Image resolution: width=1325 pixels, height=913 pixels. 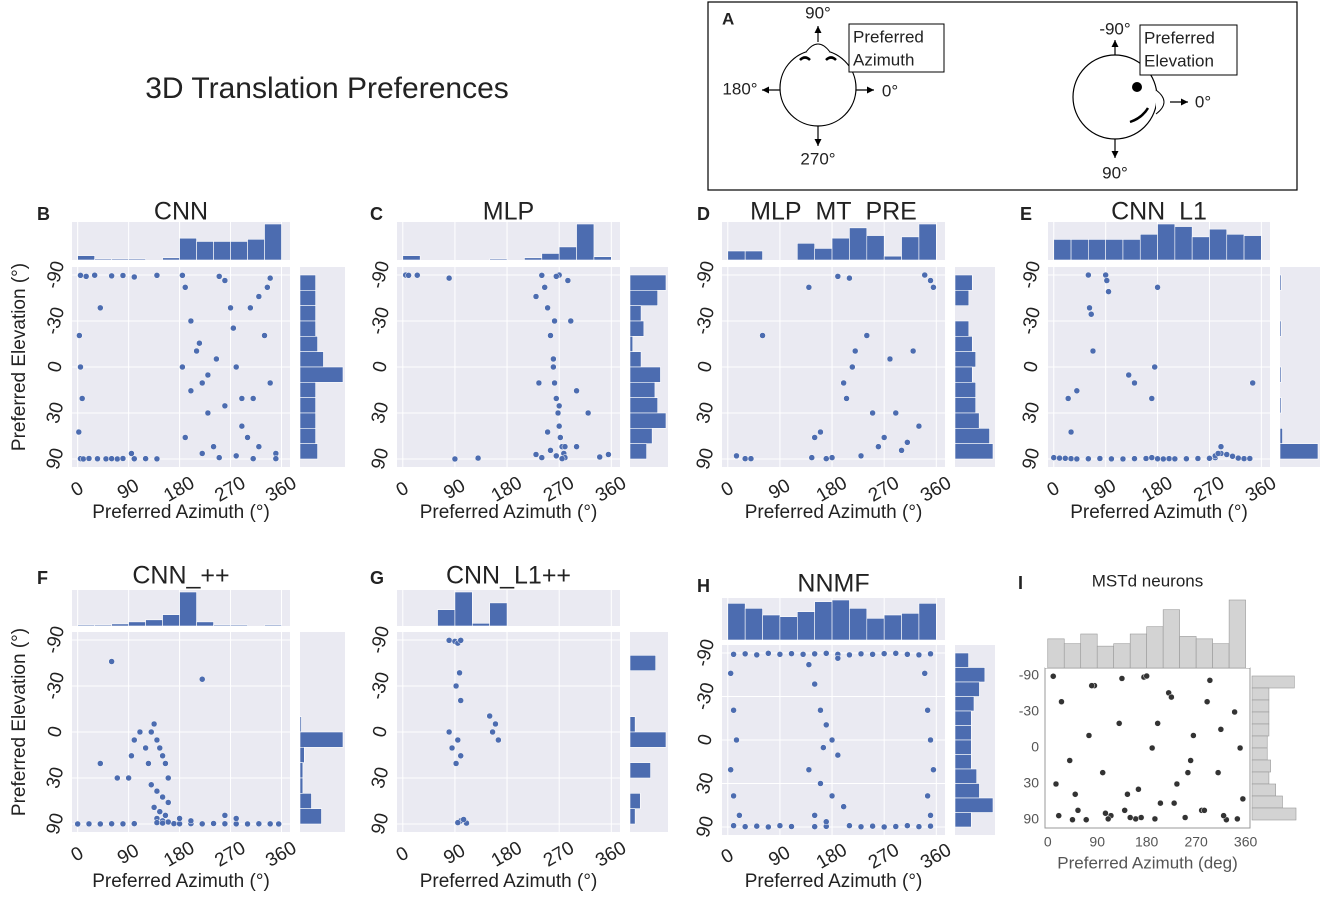 I want to click on x-tick-label: 90, so click(x=1097, y=842).